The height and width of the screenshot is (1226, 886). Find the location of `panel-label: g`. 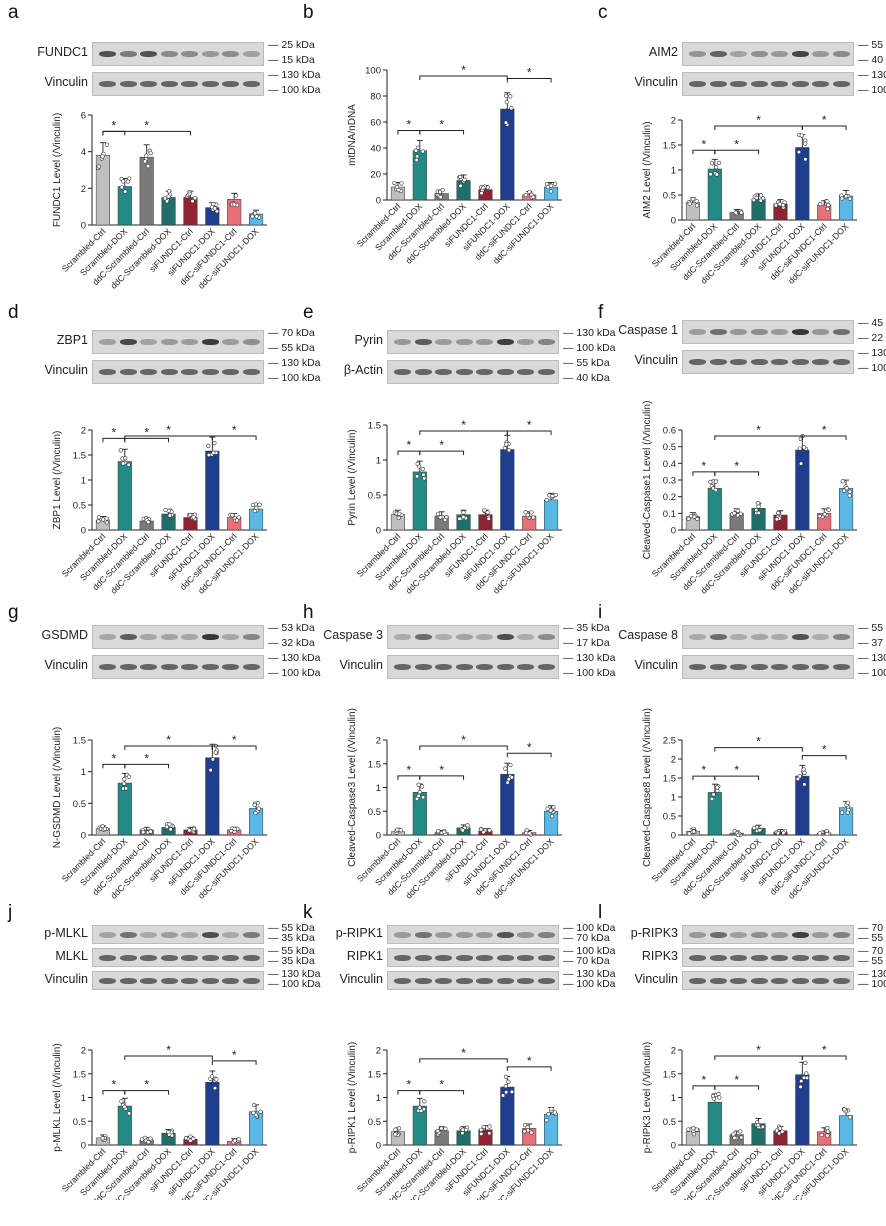

panel-label: g is located at coordinates (13, 612).